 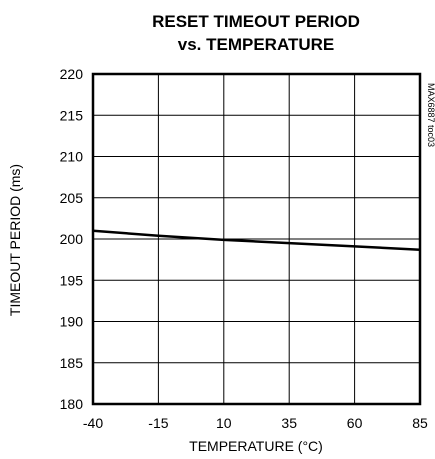 I want to click on series-line, so click(x=256, y=240).